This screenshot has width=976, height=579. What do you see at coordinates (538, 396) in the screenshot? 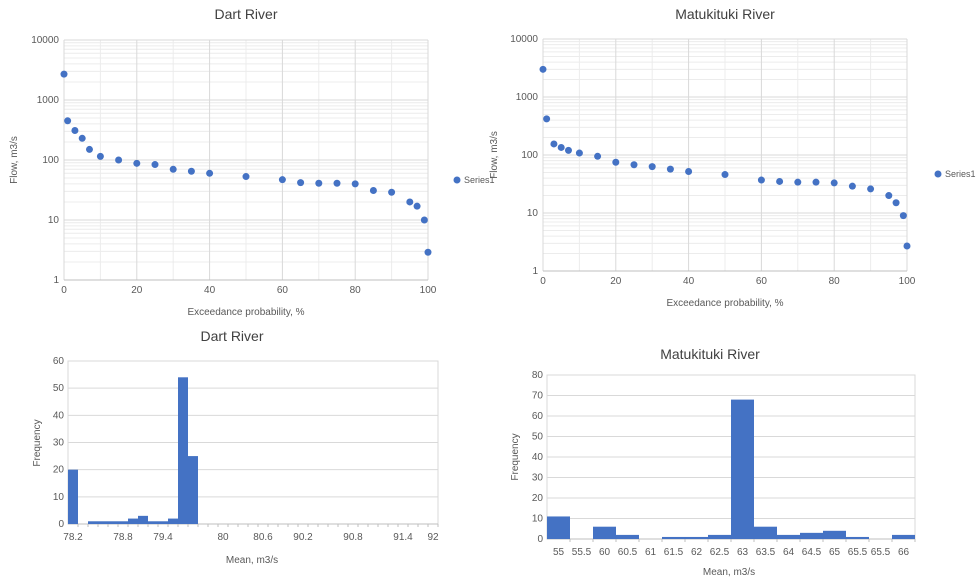
I see `y-tick-label: 70` at bounding box center [538, 396].